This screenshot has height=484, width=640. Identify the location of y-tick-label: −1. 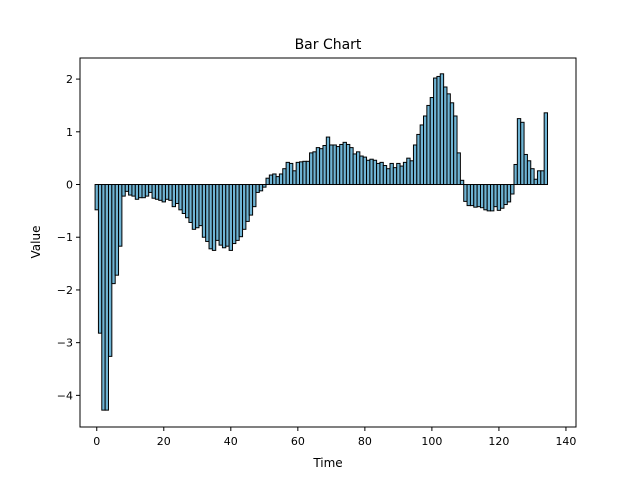
(65, 237).